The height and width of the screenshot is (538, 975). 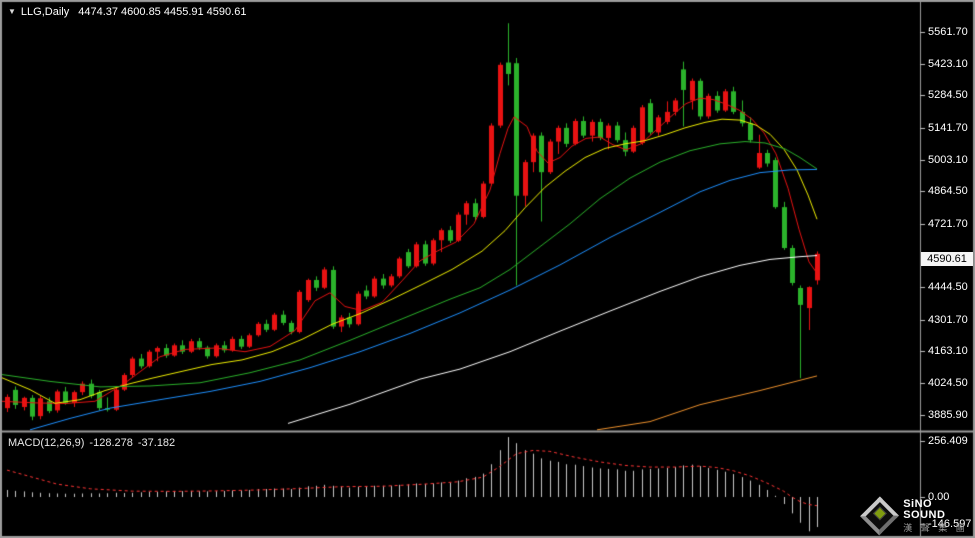 I want to click on price-axis-label: 3885.90, so click(x=948, y=414).